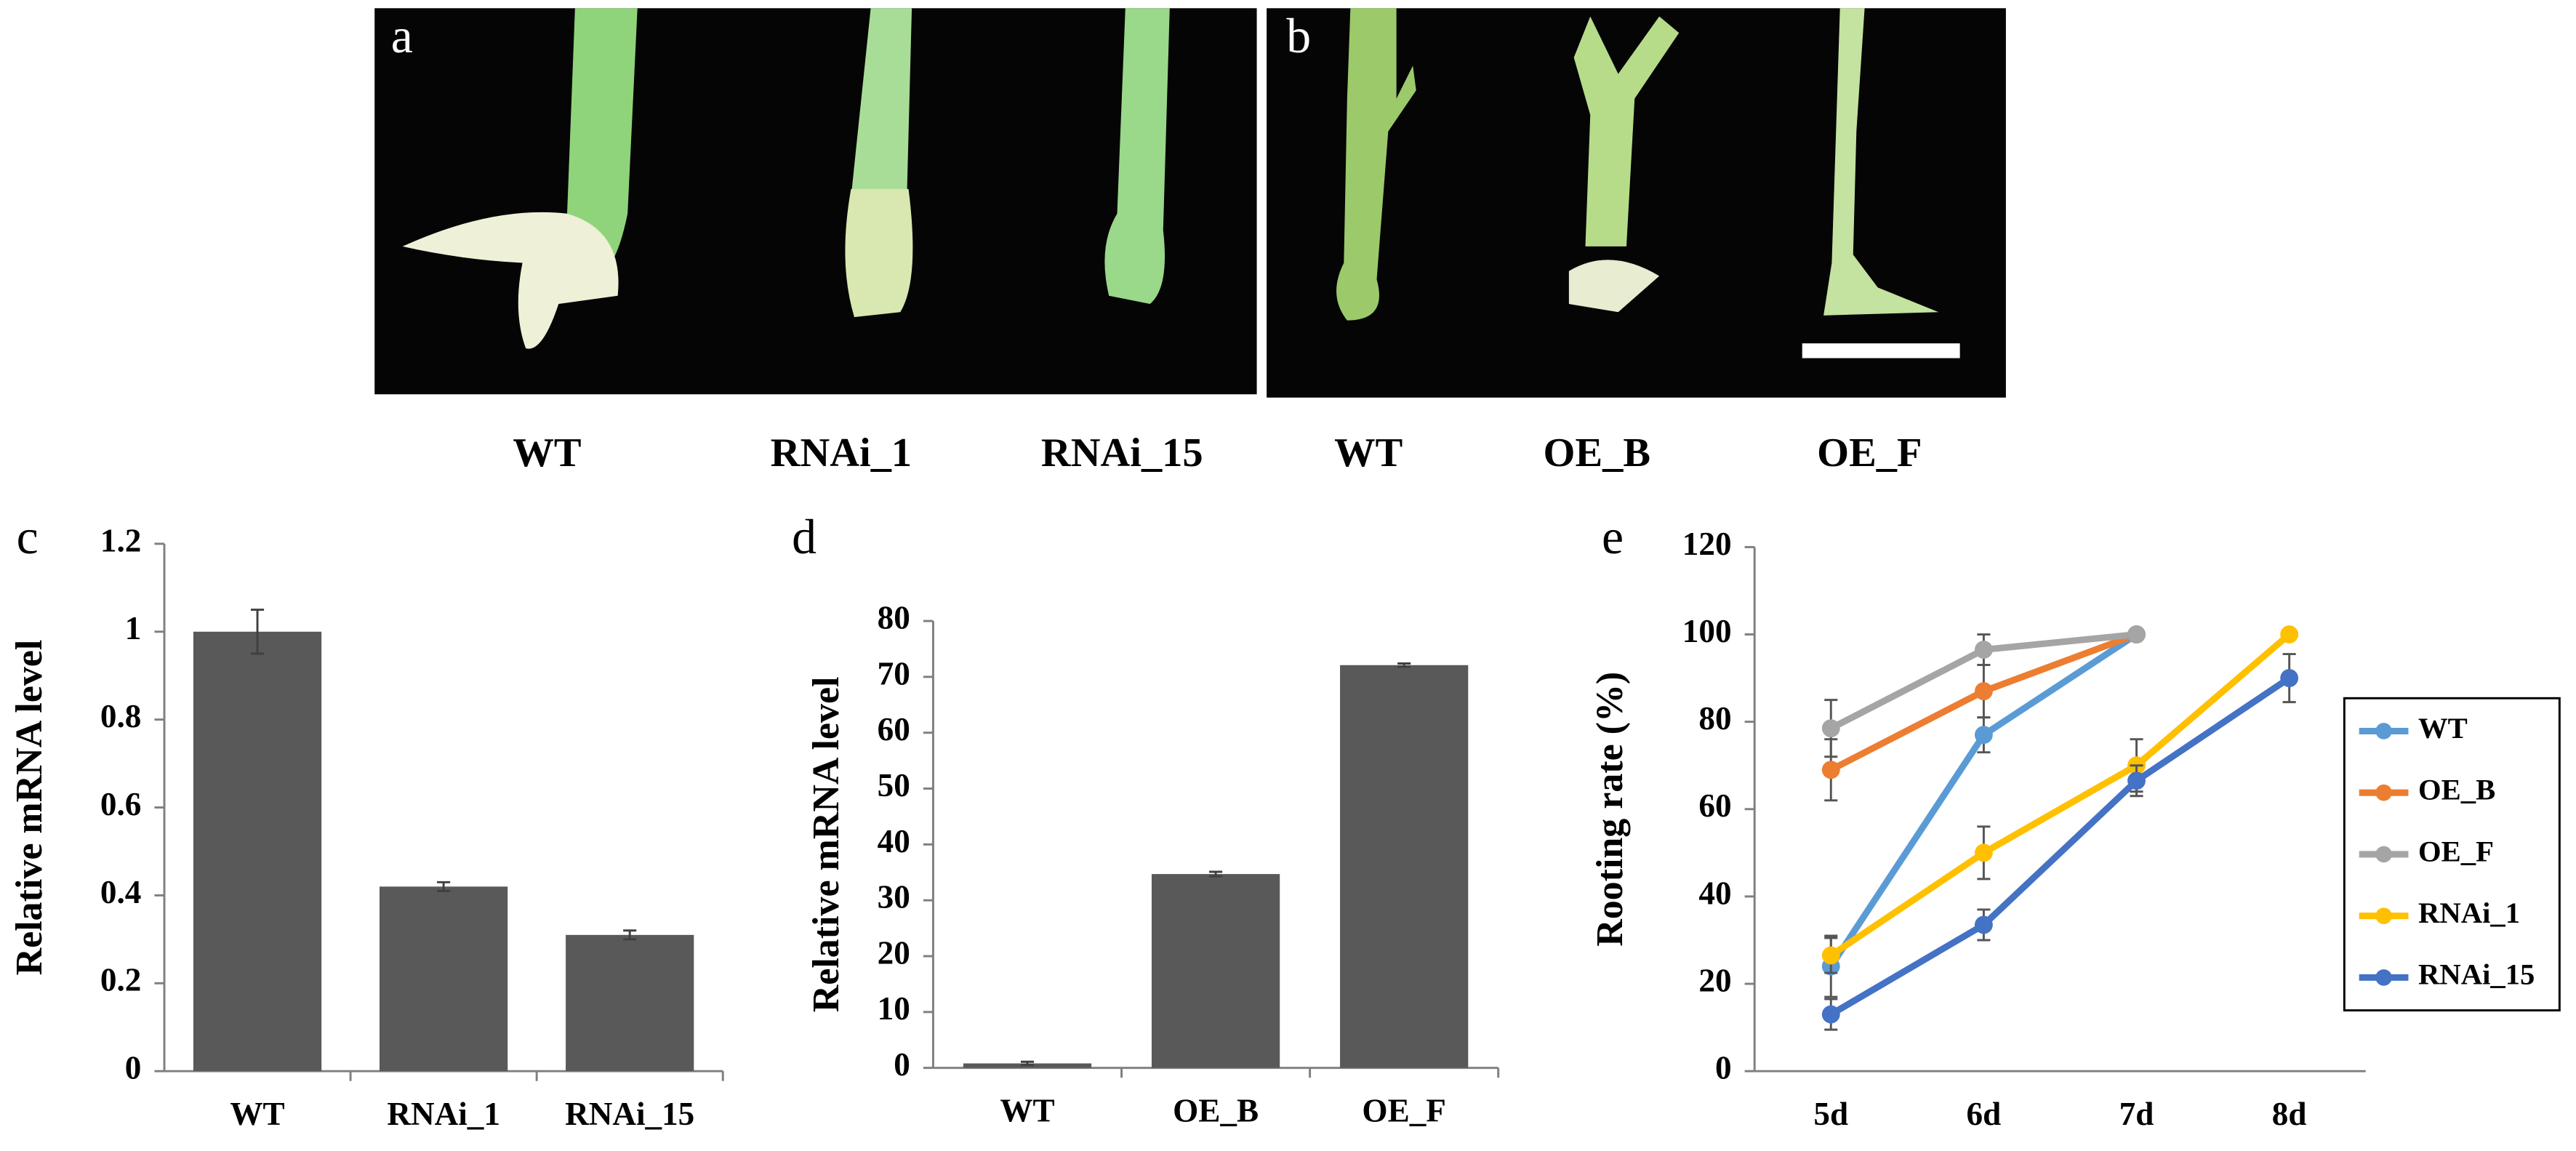 Image resolution: width=2576 pixels, height=1151 pixels. What do you see at coordinates (120, 804) in the screenshot?
I see `y-tick-label: 0.6` at bounding box center [120, 804].